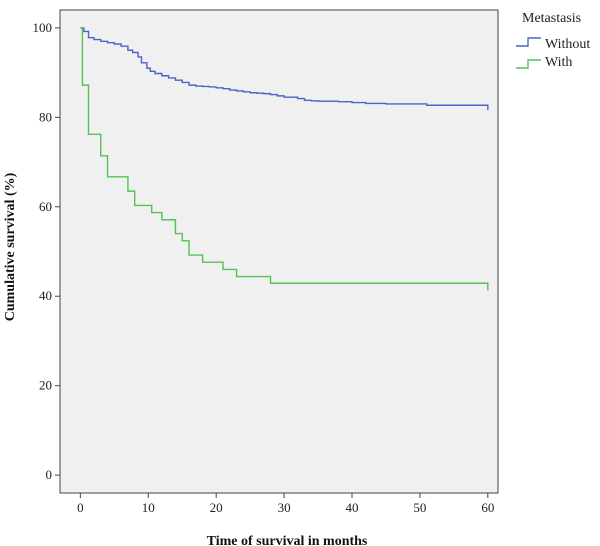 This screenshot has width=600, height=546. I want to click on x-tick-label-10: 10, so click(148, 507).